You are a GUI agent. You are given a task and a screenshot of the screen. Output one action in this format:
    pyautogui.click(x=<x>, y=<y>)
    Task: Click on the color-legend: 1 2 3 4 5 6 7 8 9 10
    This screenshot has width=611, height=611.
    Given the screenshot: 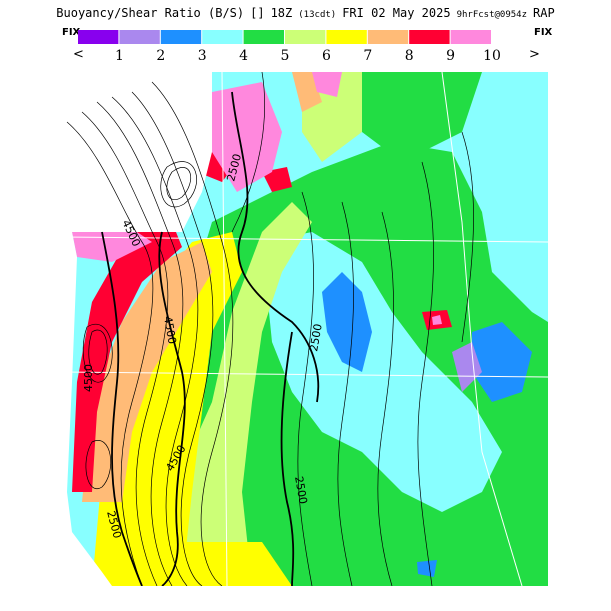 What is the action you would take?
    pyautogui.click(x=289, y=47)
    